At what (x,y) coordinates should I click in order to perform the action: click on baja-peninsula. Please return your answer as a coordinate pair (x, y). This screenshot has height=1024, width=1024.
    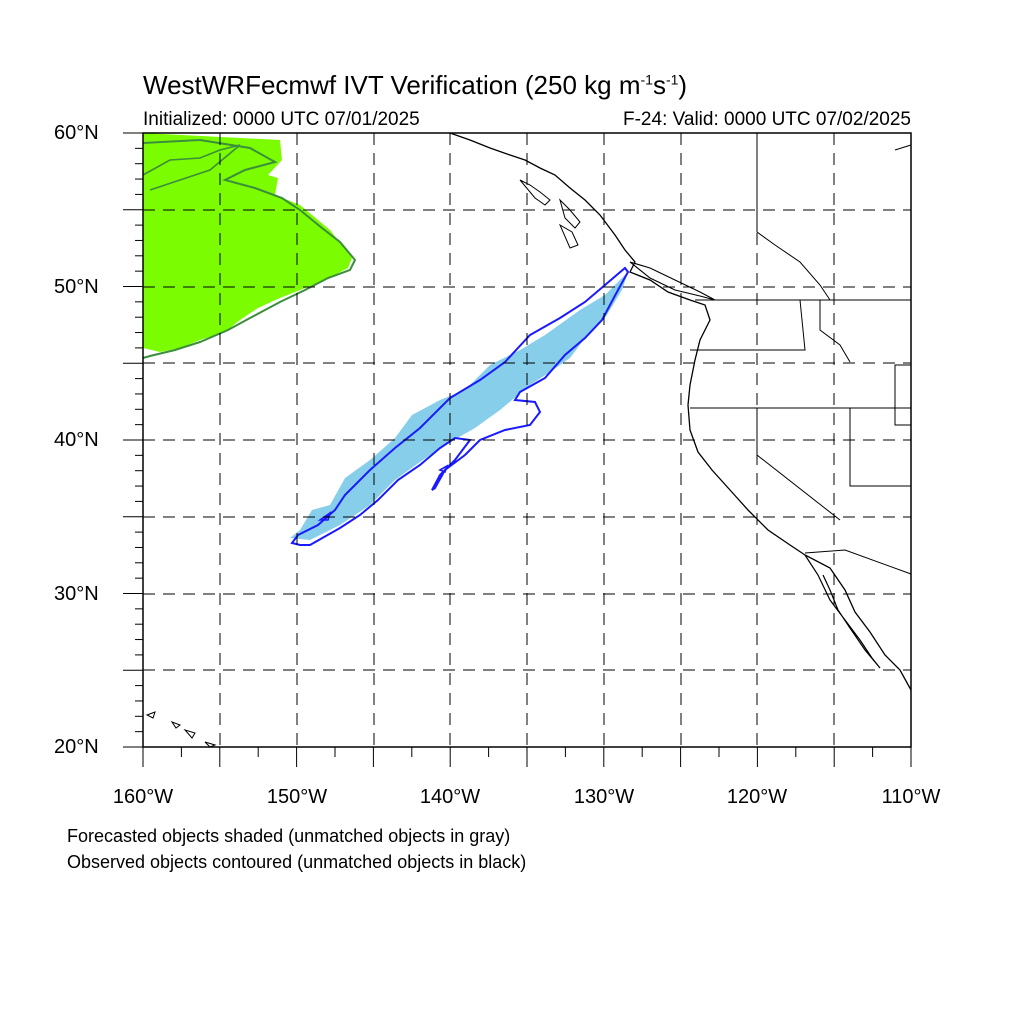
    Looking at the image, I should click on (842, 611).